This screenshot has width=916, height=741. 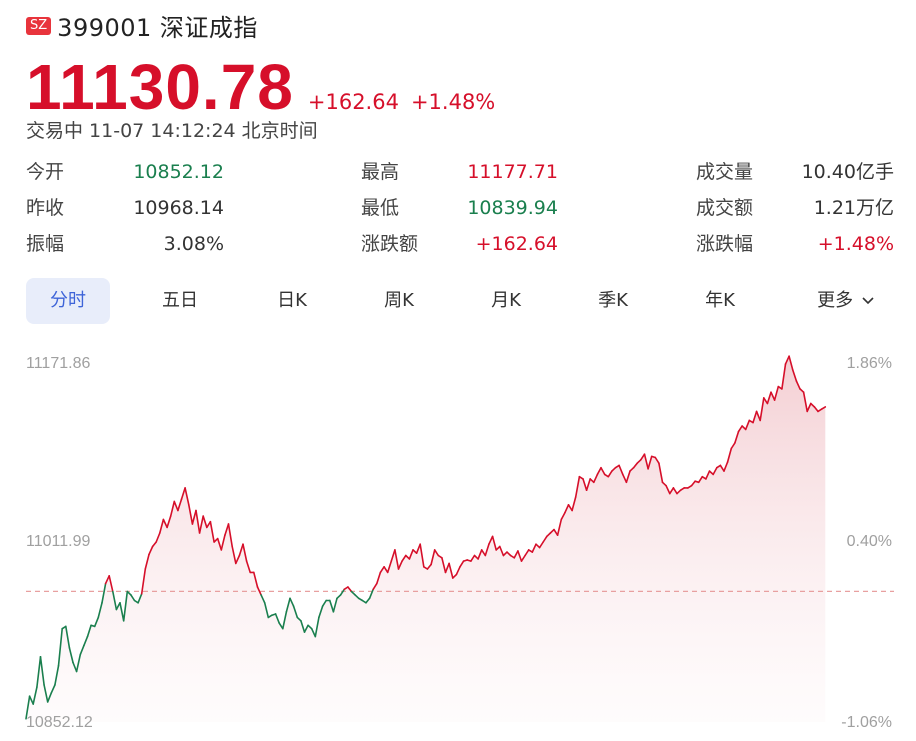 What do you see at coordinates (178, 172) in the screenshot?
I see `stat-value: 10852.12` at bounding box center [178, 172].